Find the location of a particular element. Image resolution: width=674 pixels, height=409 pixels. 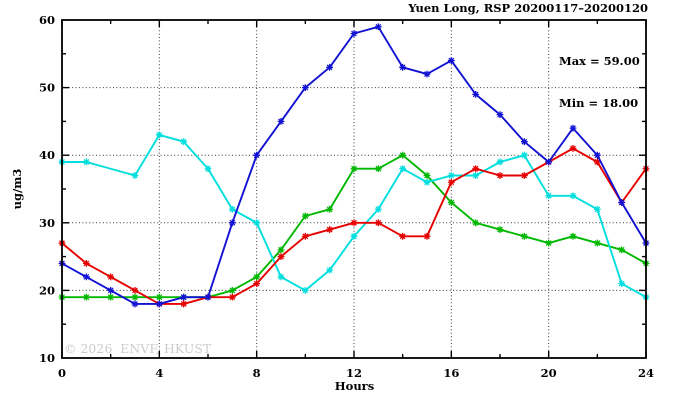

watermark: © 2026 ENVF, HKUST is located at coordinates (138, 348).